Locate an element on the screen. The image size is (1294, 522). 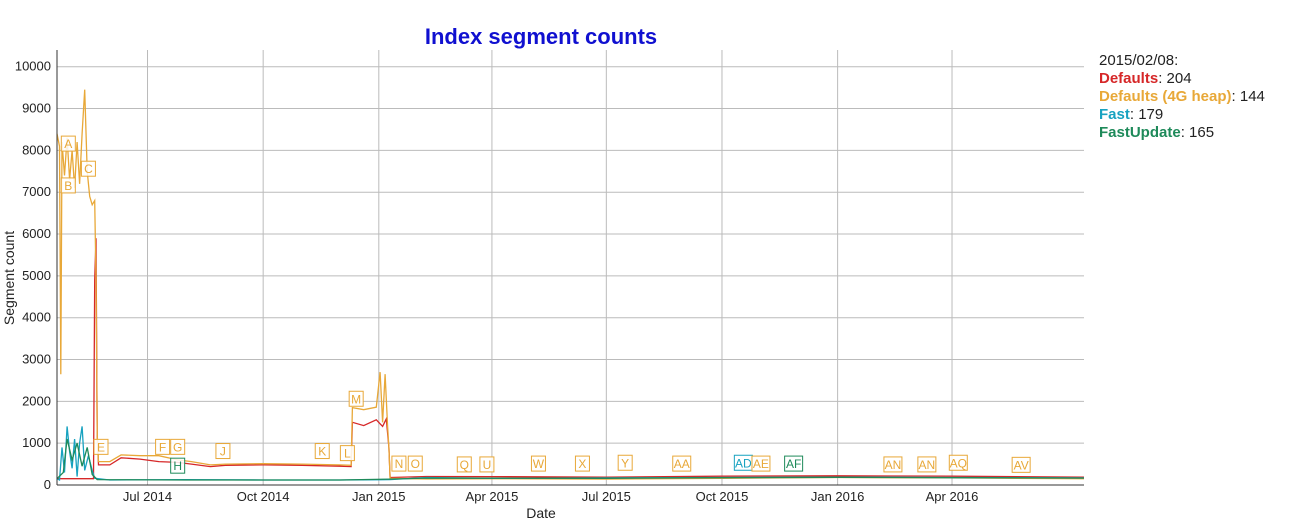
y-tick-label: 8000 is located at coordinates (36, 149).